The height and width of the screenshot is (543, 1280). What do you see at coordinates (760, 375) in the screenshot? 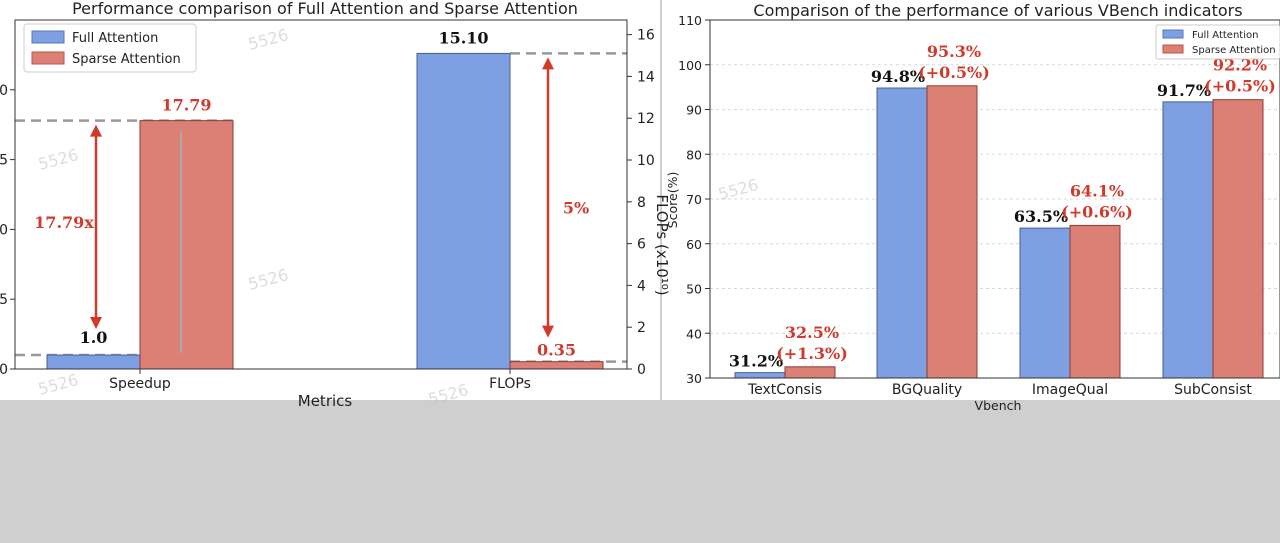
I see `bar-full-textconsis` at bounding box center [760, 375].